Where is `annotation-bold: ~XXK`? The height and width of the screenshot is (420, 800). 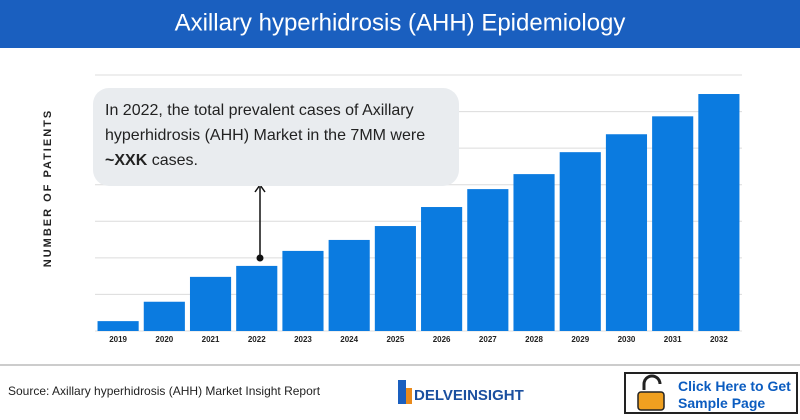 annotation-bold: ~XXK is located at coordinates (126, 160).